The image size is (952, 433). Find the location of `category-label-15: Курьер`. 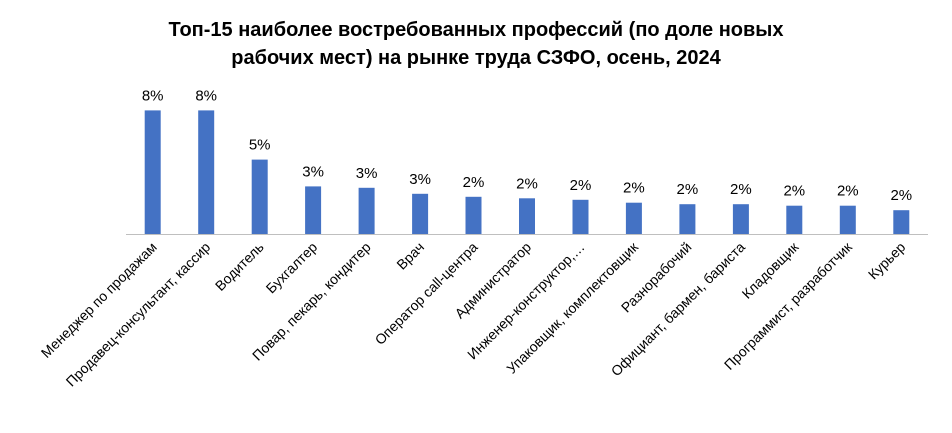

category-label-15: Курьер is located at coordinates (887, 261).